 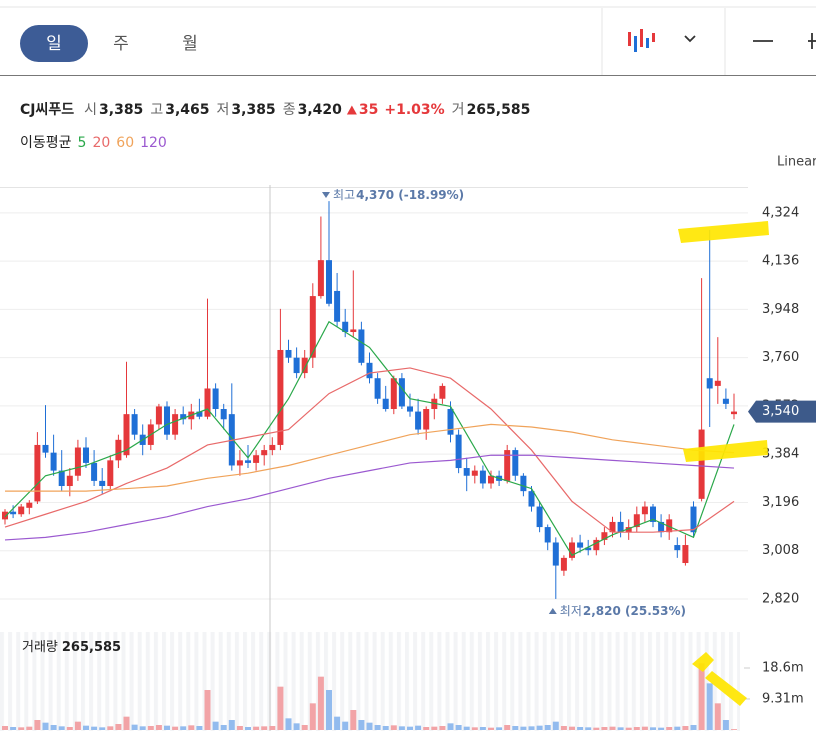 I want to click on y-tick-label: 3,196, so click(x=780, y=502).